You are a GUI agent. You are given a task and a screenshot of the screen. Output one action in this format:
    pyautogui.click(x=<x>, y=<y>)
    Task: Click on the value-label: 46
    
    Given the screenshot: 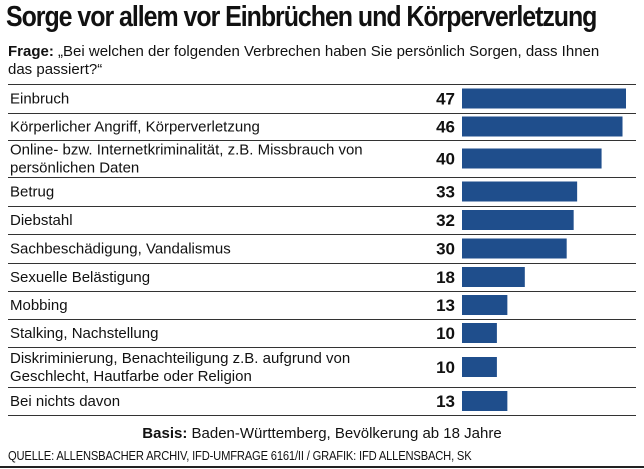 What is the action you would take?
    pyautogui.click(x=445, y=127)
    